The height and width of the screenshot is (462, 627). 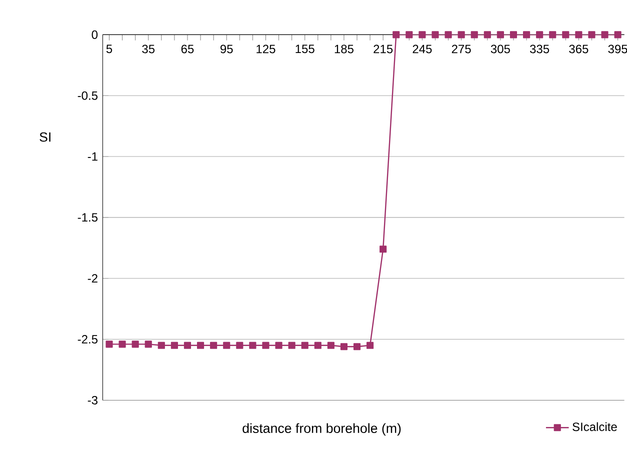 What do you see at coordinates (148, 49) in the screenshot?
I see `x-tick-label: 35` at bounding box center [148, 49].